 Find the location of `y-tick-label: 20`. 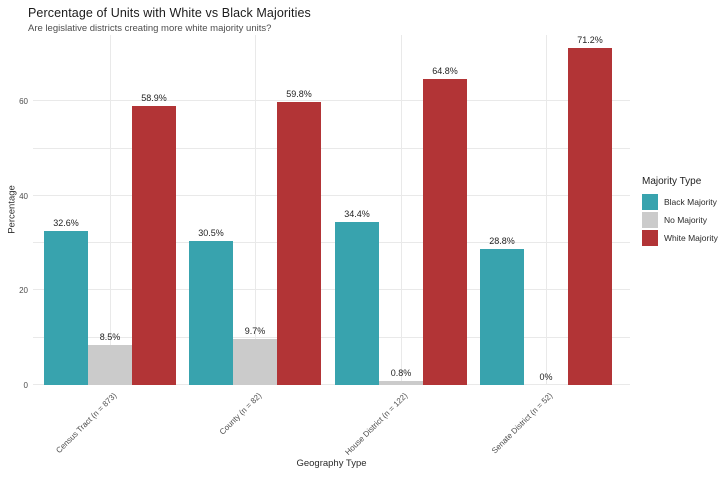

y-tick-label: 20 is located at coordinates (23, 290).